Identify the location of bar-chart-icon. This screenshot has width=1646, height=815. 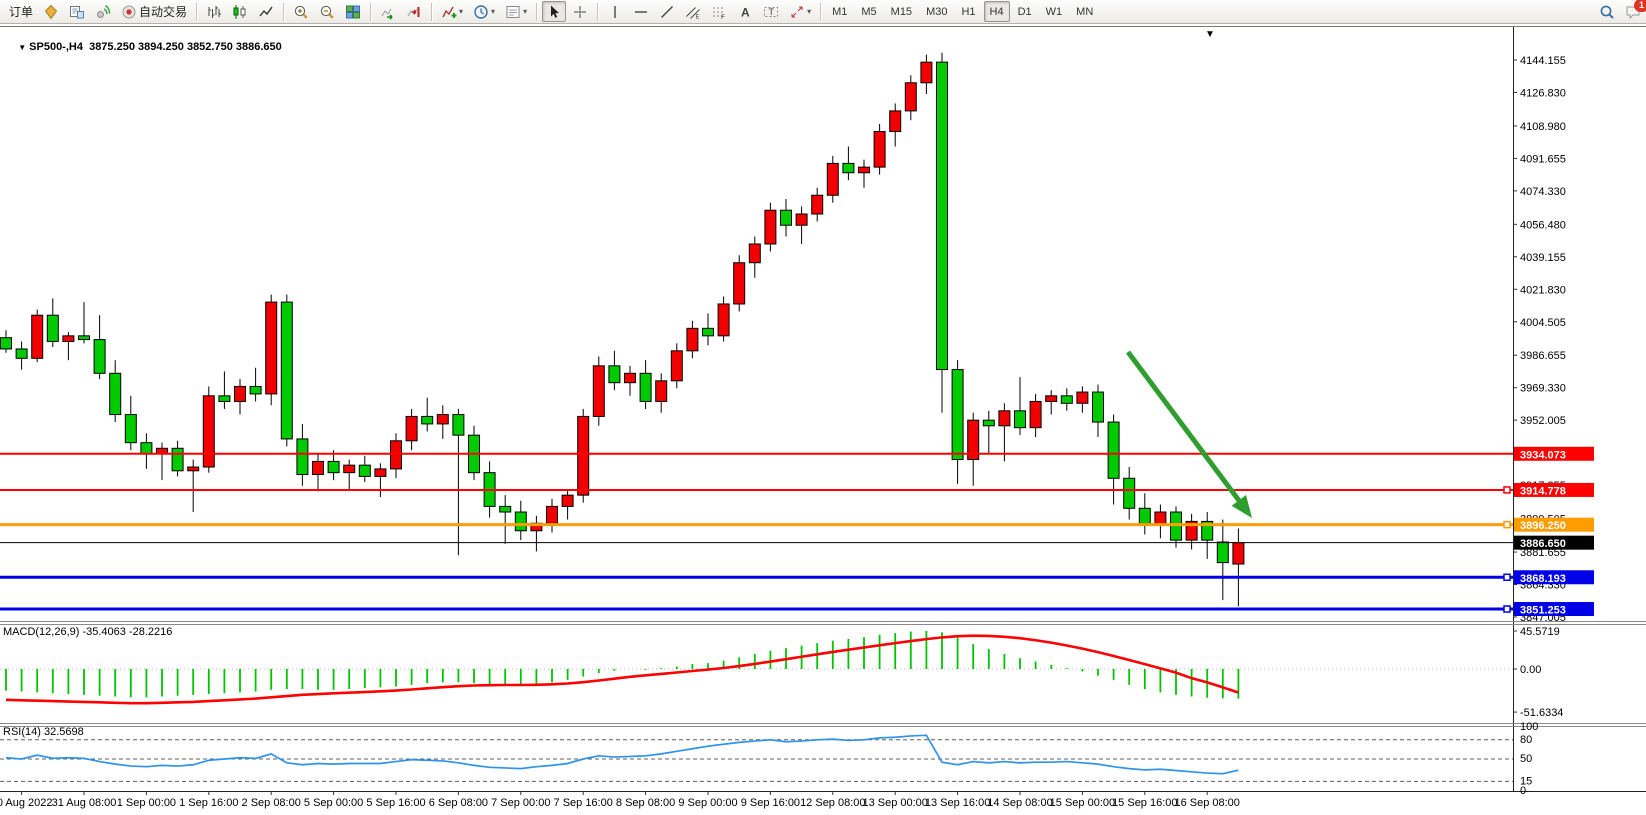
(215, 11).